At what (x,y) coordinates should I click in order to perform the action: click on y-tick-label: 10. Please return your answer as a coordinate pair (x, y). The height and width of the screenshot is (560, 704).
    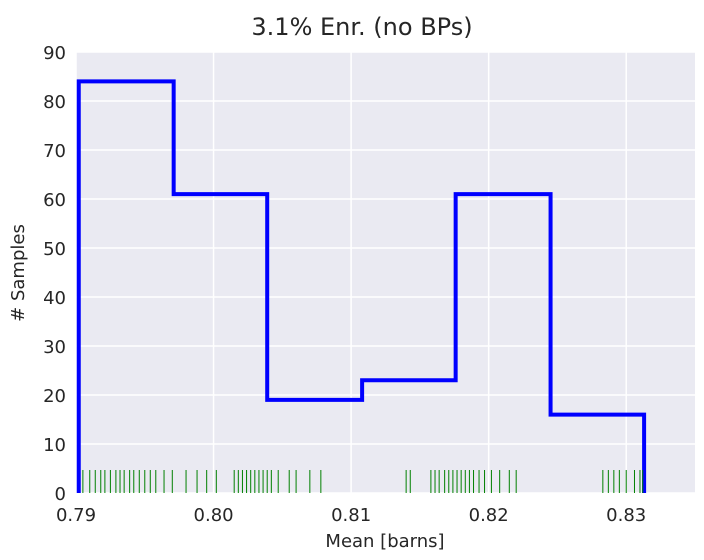
    Looking at the image, I should click on (54, 445).